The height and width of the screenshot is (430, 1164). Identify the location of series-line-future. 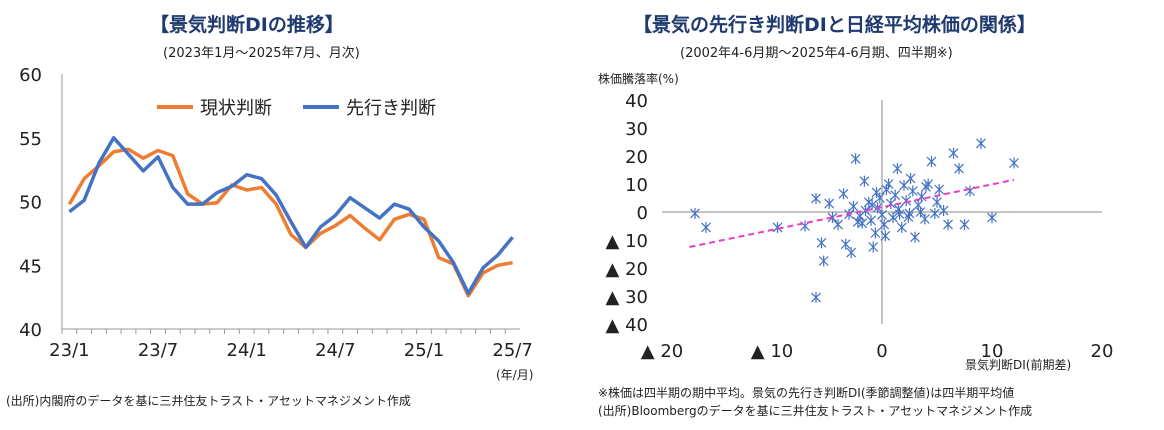
(291, 216).